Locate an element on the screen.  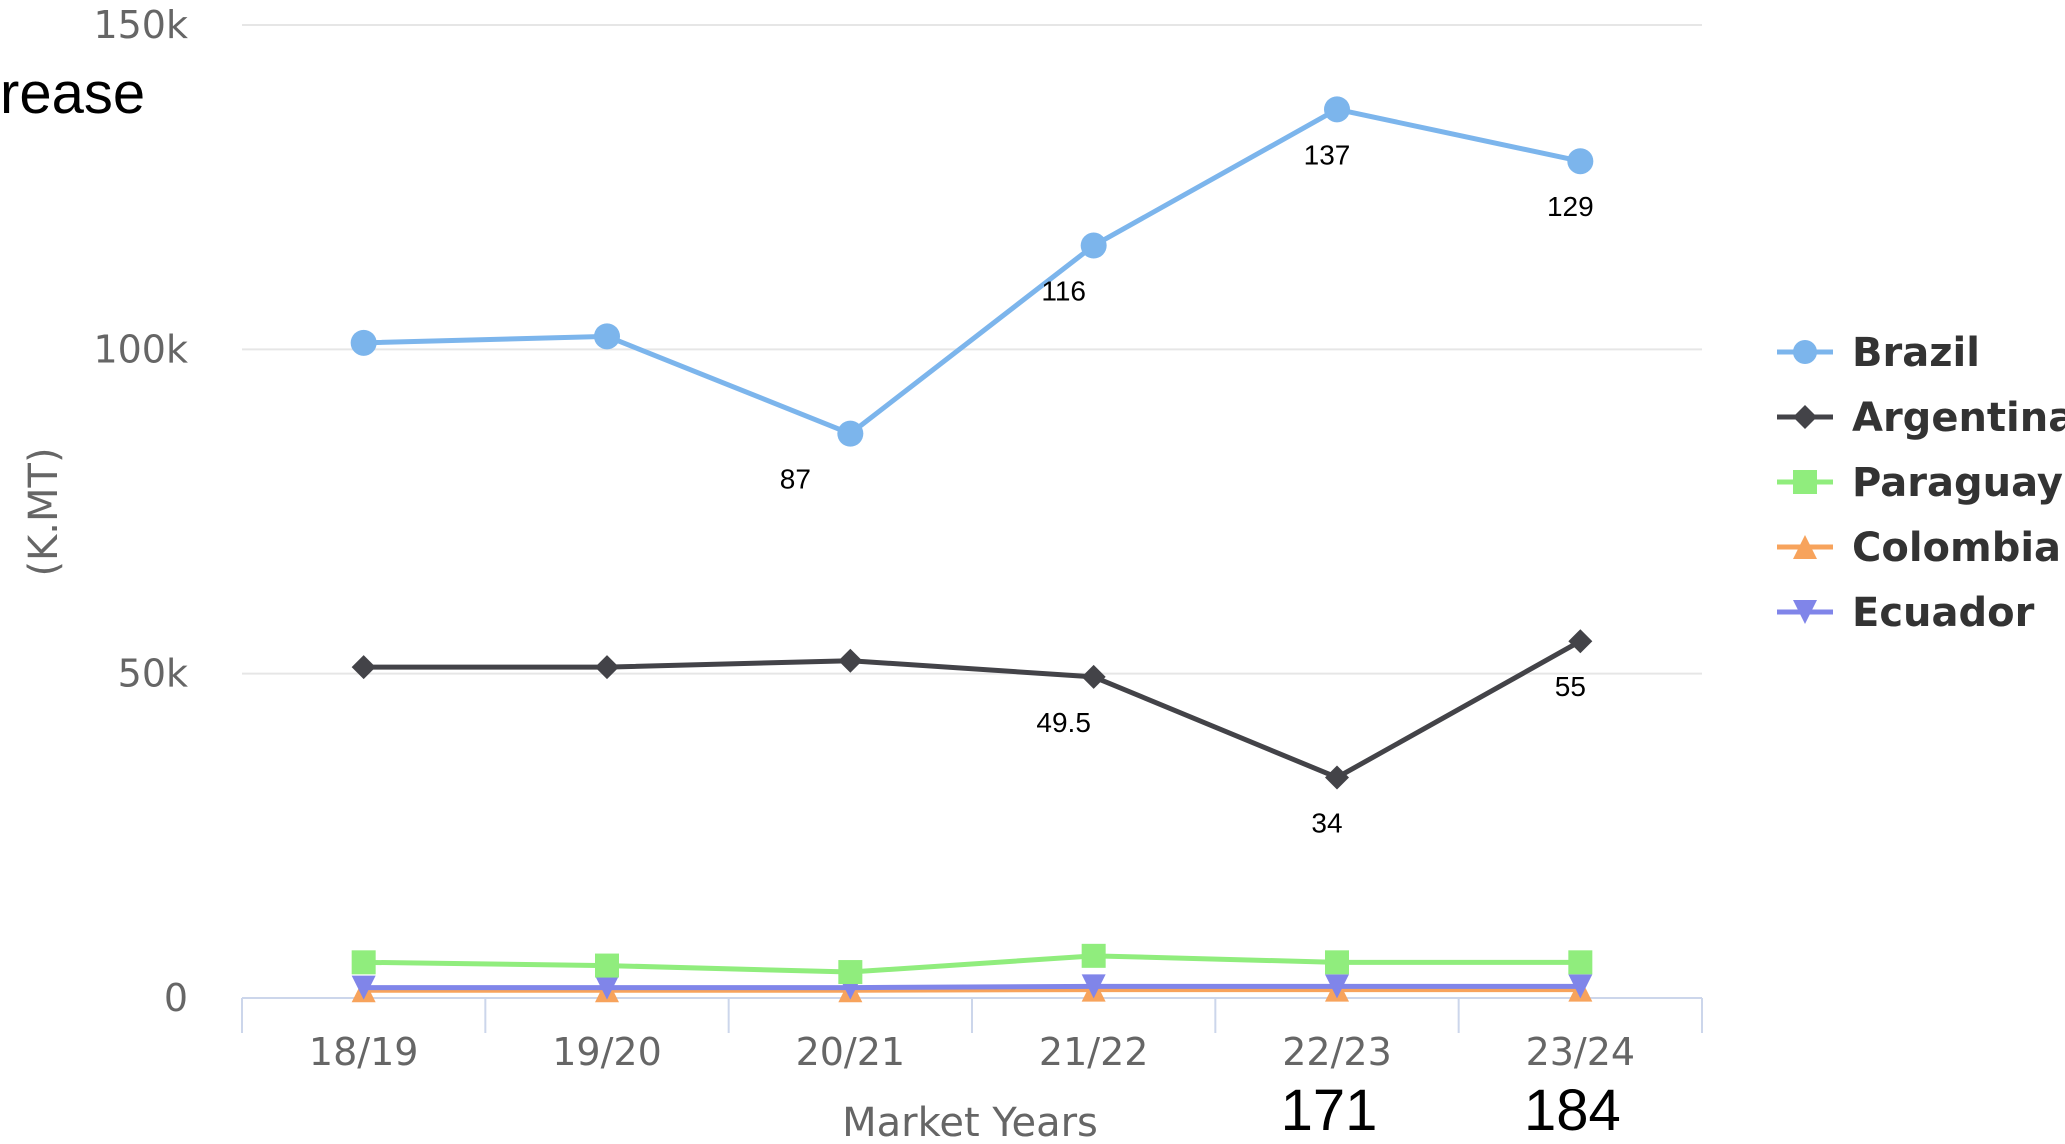
legend-item-ecuador: Ecuador is located at coordinates (1906, 613).